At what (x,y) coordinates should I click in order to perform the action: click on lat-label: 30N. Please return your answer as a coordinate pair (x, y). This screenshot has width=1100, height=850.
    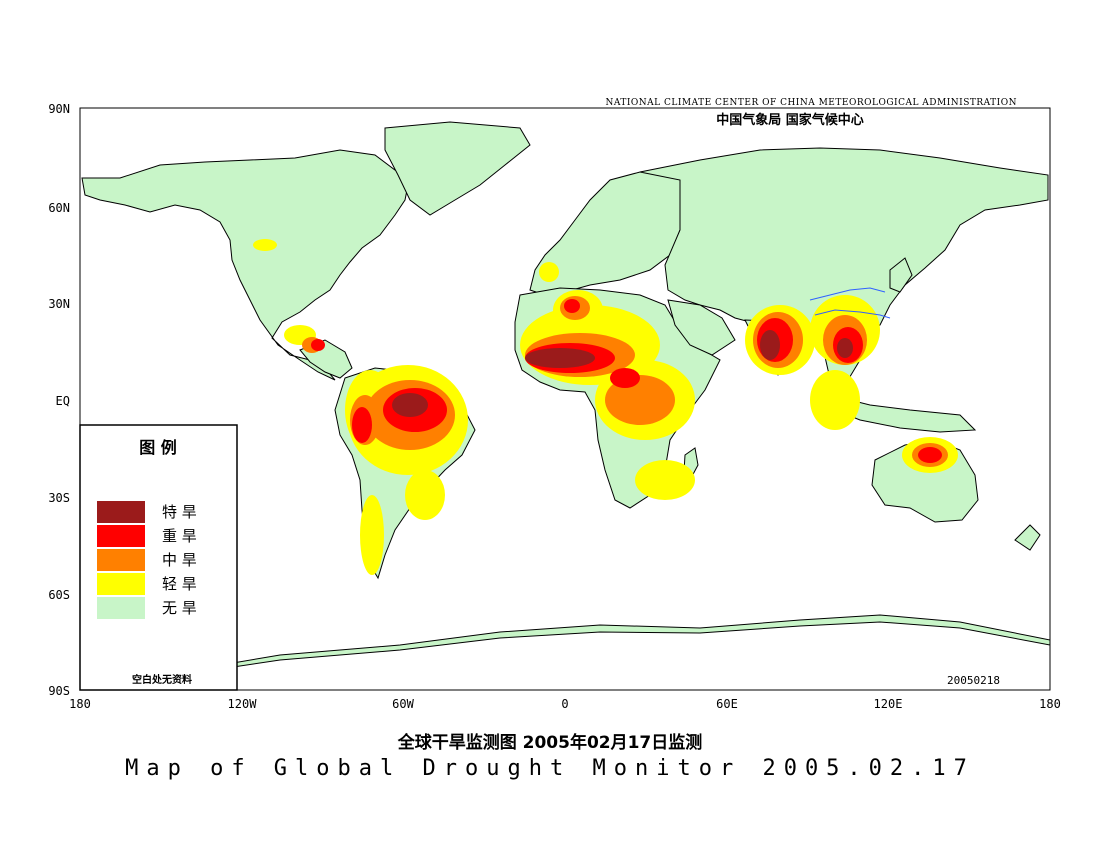
    Looking at the image, I should click on (59, 304).